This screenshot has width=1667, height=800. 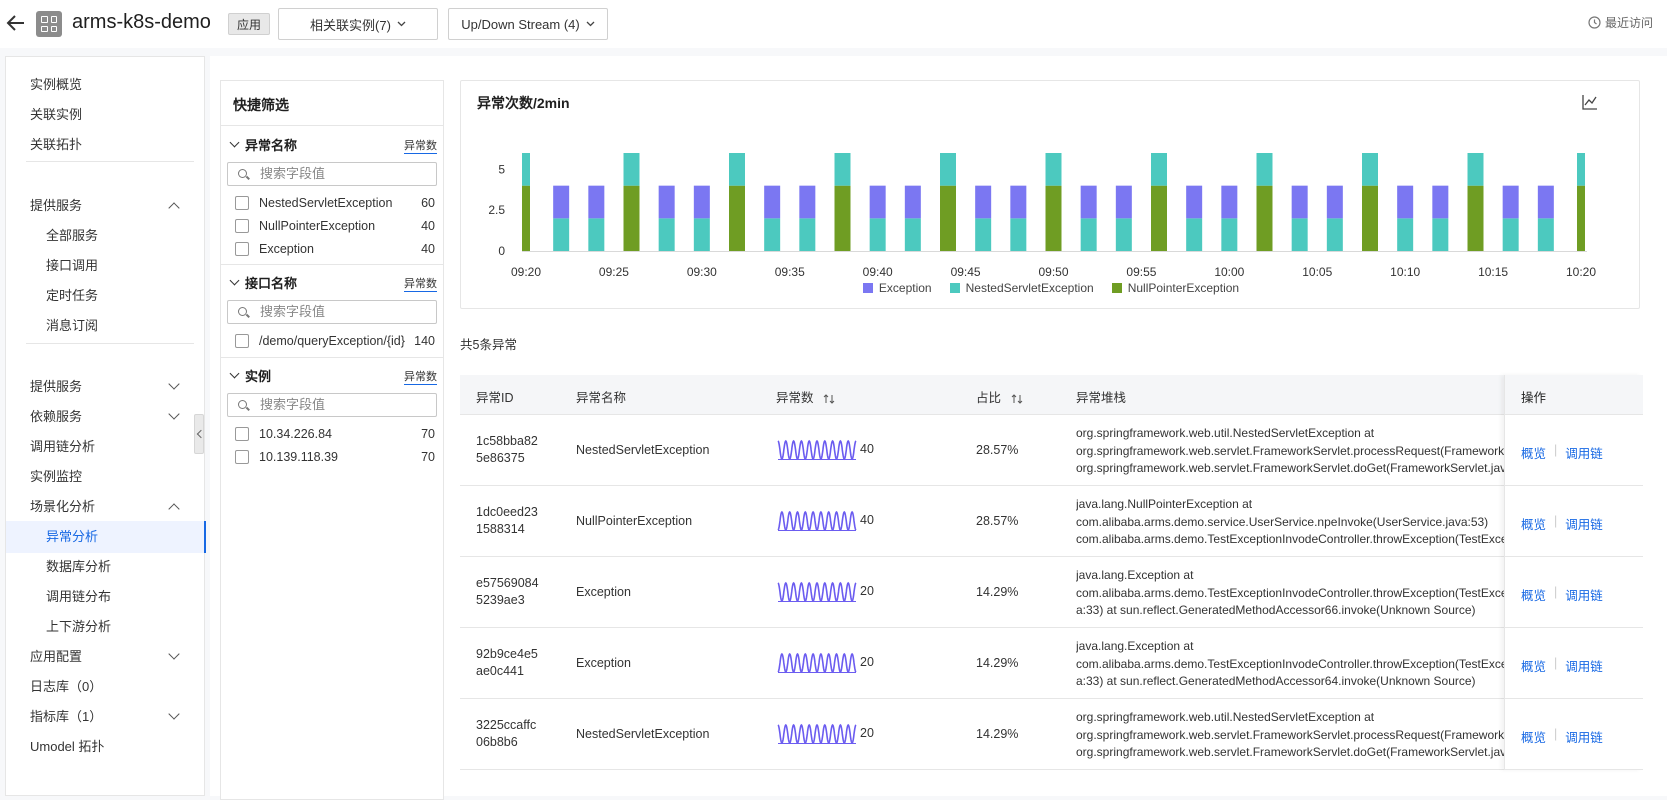 I want to click on sidebar-item-upstream-downstream: 上下游分析, so click(x=106, y=627).